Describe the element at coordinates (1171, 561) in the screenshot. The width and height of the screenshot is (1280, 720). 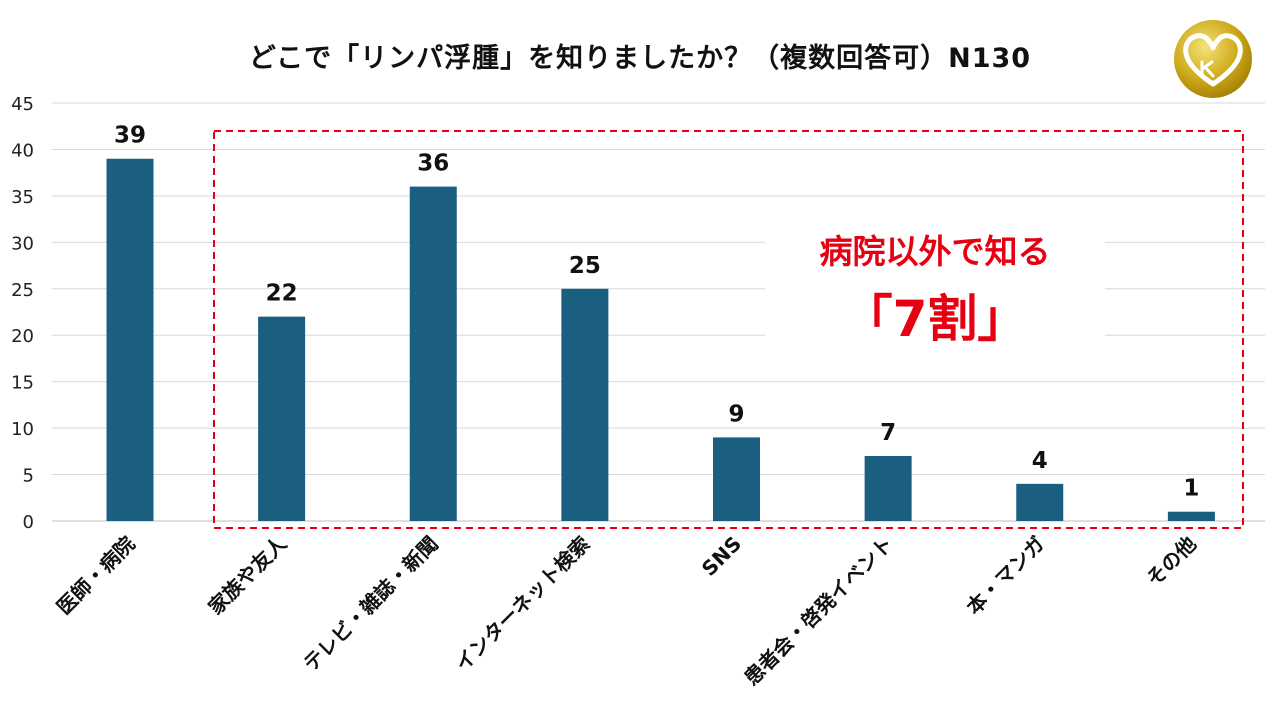
I see `x-tick-label: その他` at that location.